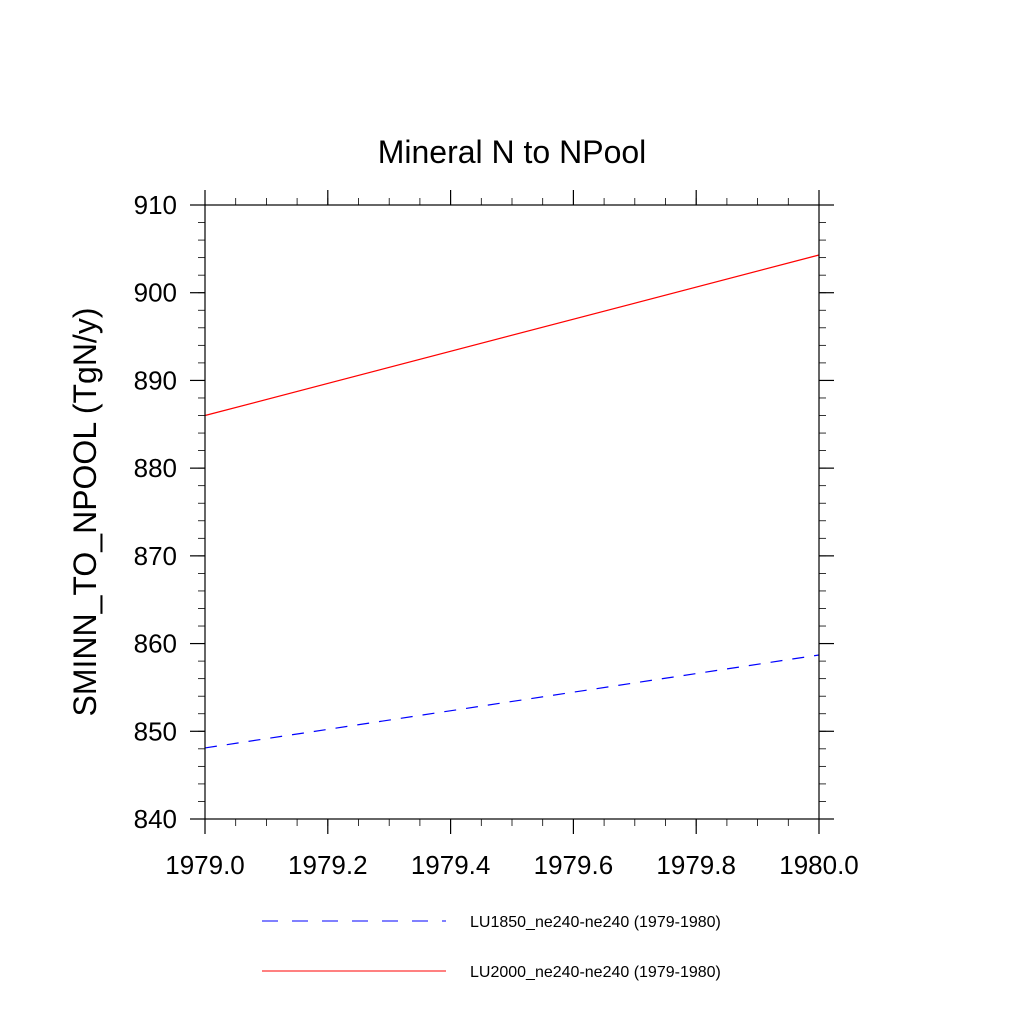 This screenshot has width=1024, height=1024. Describe the element at coordinates (205, 865) in the screenshot. I see `x-tick-label: 1979.0` at that location.